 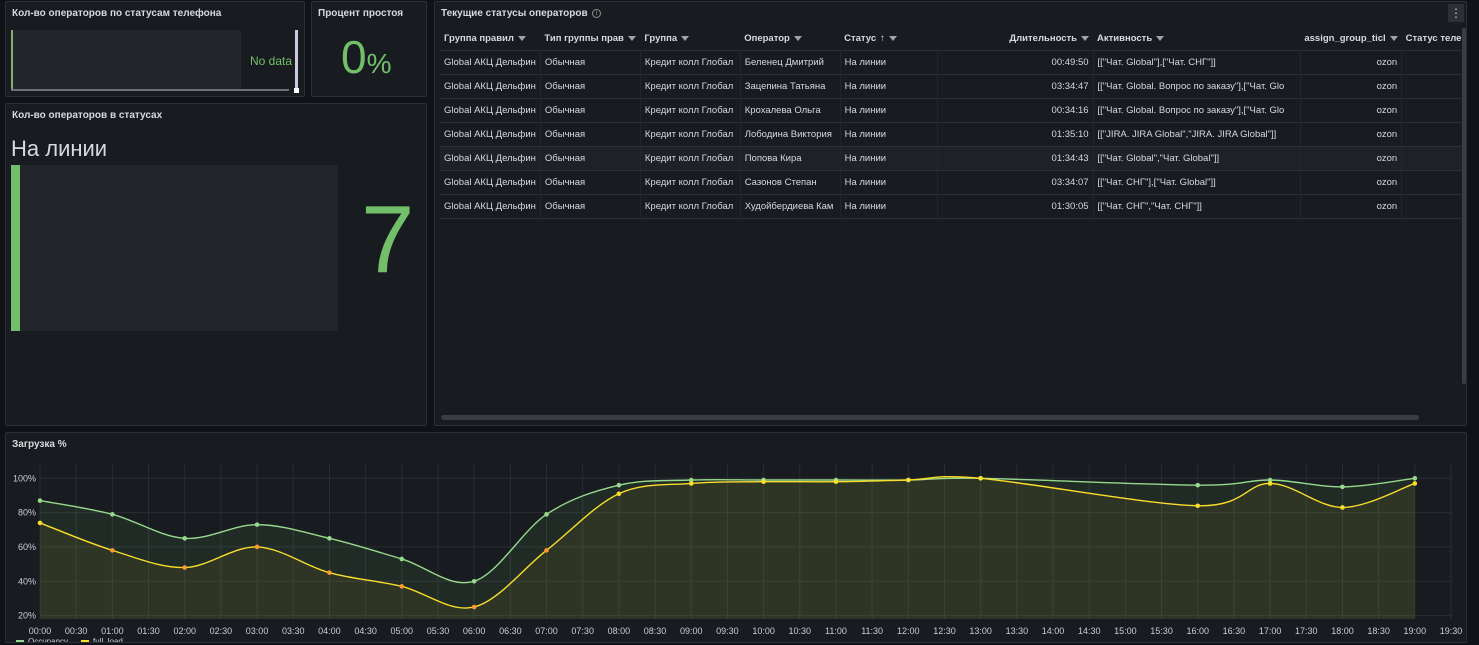 What do you see at coordinates (790, 134) in the screenshot?
I see `table-cell: Лободина Виктория` at bounding box center [790, 134].